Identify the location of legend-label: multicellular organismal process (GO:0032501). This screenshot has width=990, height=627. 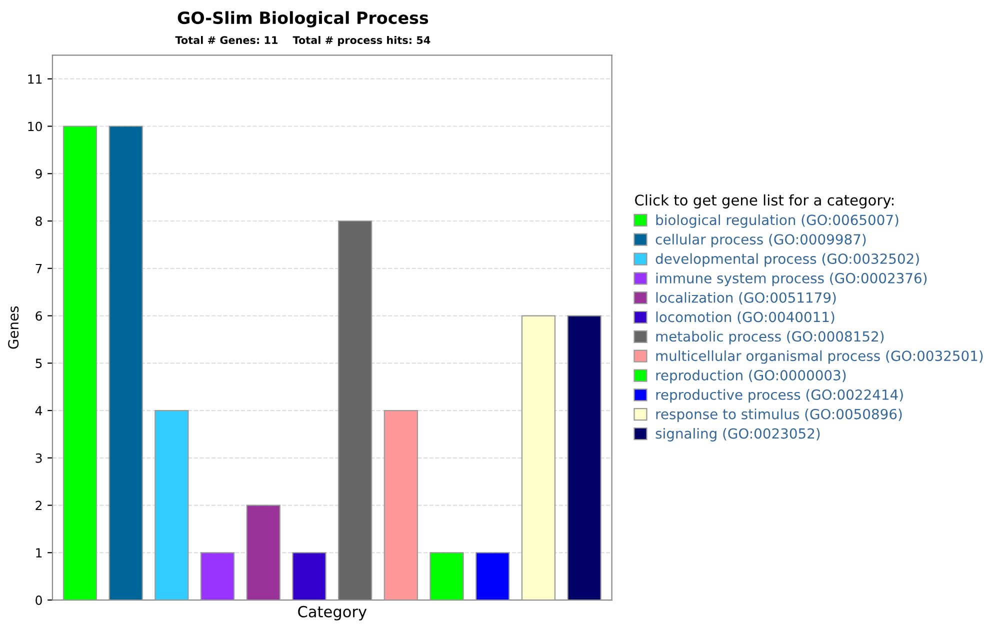
(819, 357).